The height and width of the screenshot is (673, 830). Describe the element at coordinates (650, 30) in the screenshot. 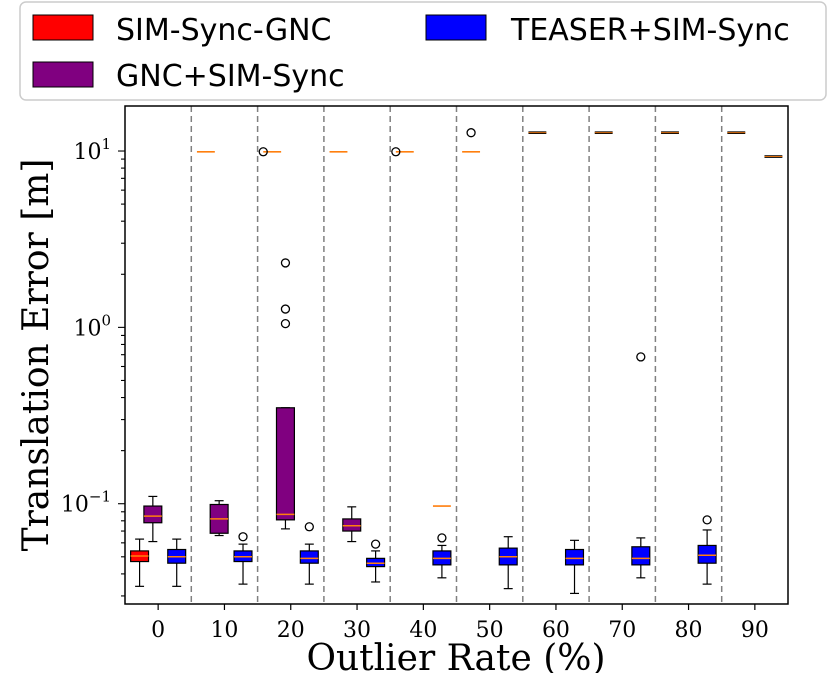

I see `legend-label-teaser-sim-sync: TEASER+SIM-Sync` at that location.